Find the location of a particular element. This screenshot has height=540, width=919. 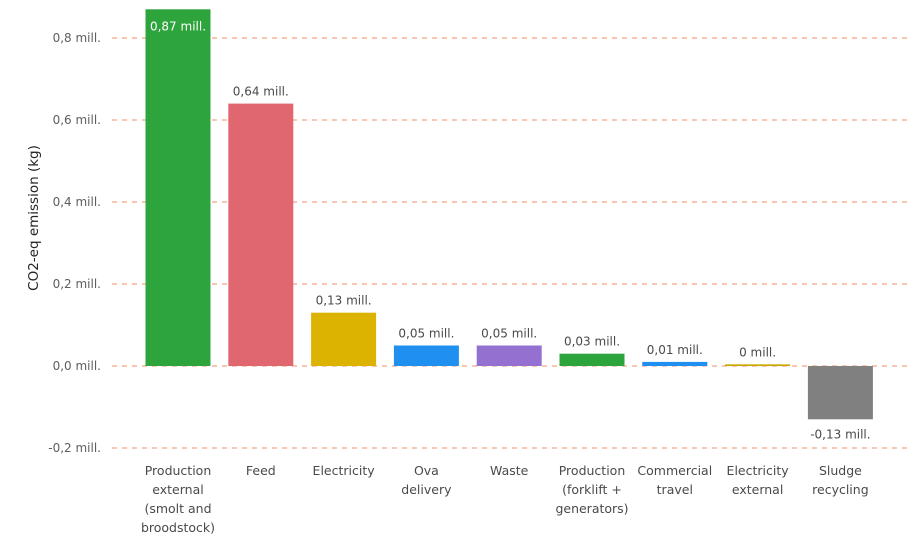

category-label: Commercial travel is located at coordinates (674, 480).